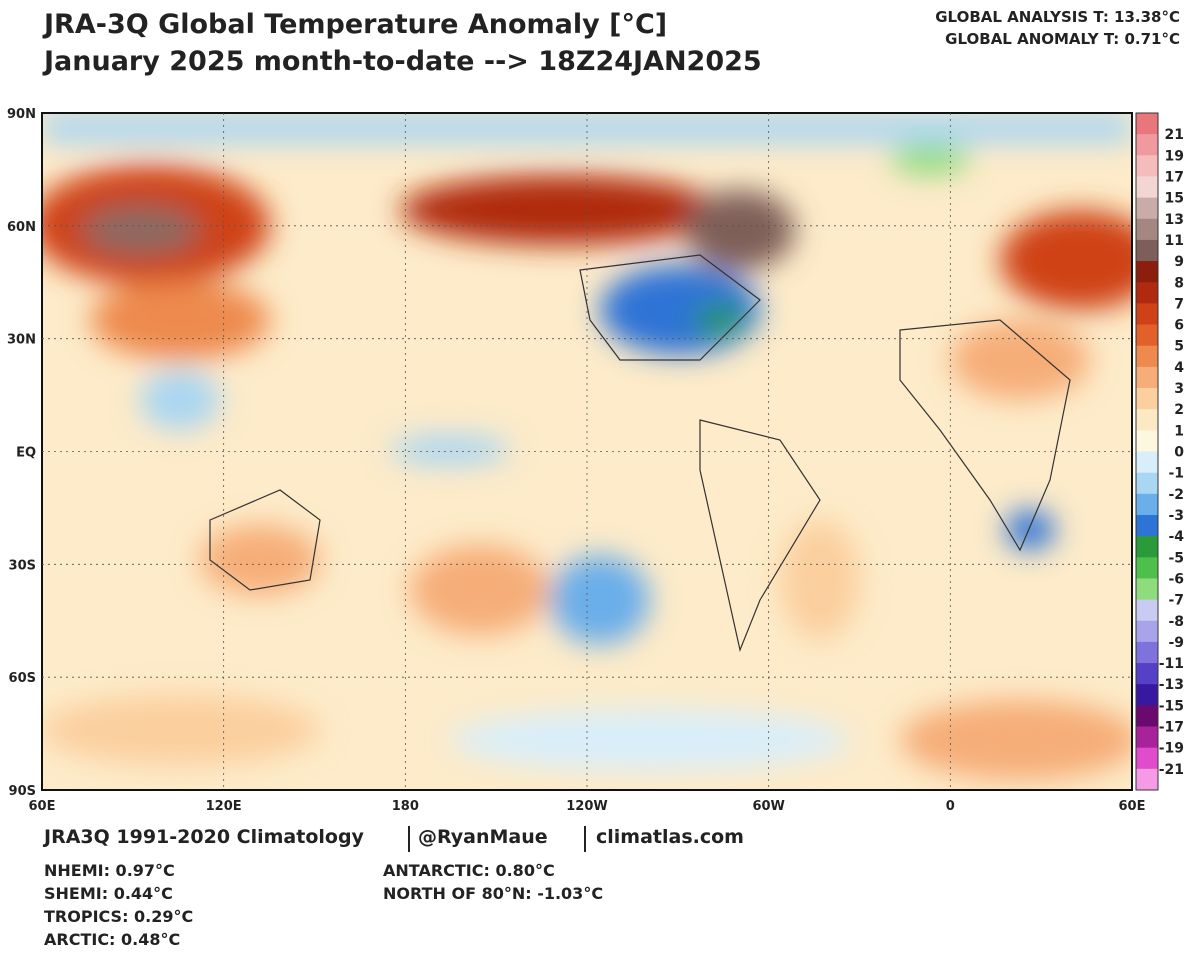  What do you see at coordinates (1174, 220) in the screenshot?
I see `colorbar-label: 13` at bounding box center [1174, 220].